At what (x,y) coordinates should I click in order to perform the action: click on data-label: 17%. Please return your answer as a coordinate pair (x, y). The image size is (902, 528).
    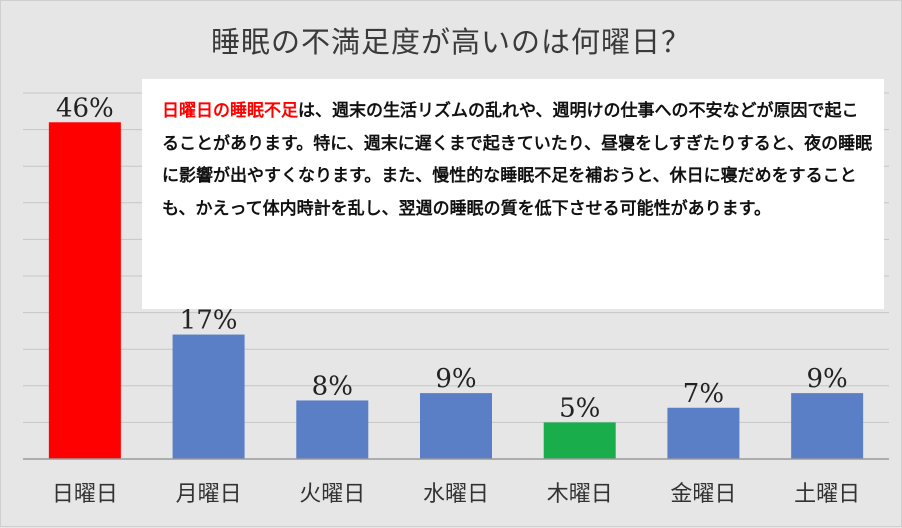
    Looking at the image, I should click on (209, 321).